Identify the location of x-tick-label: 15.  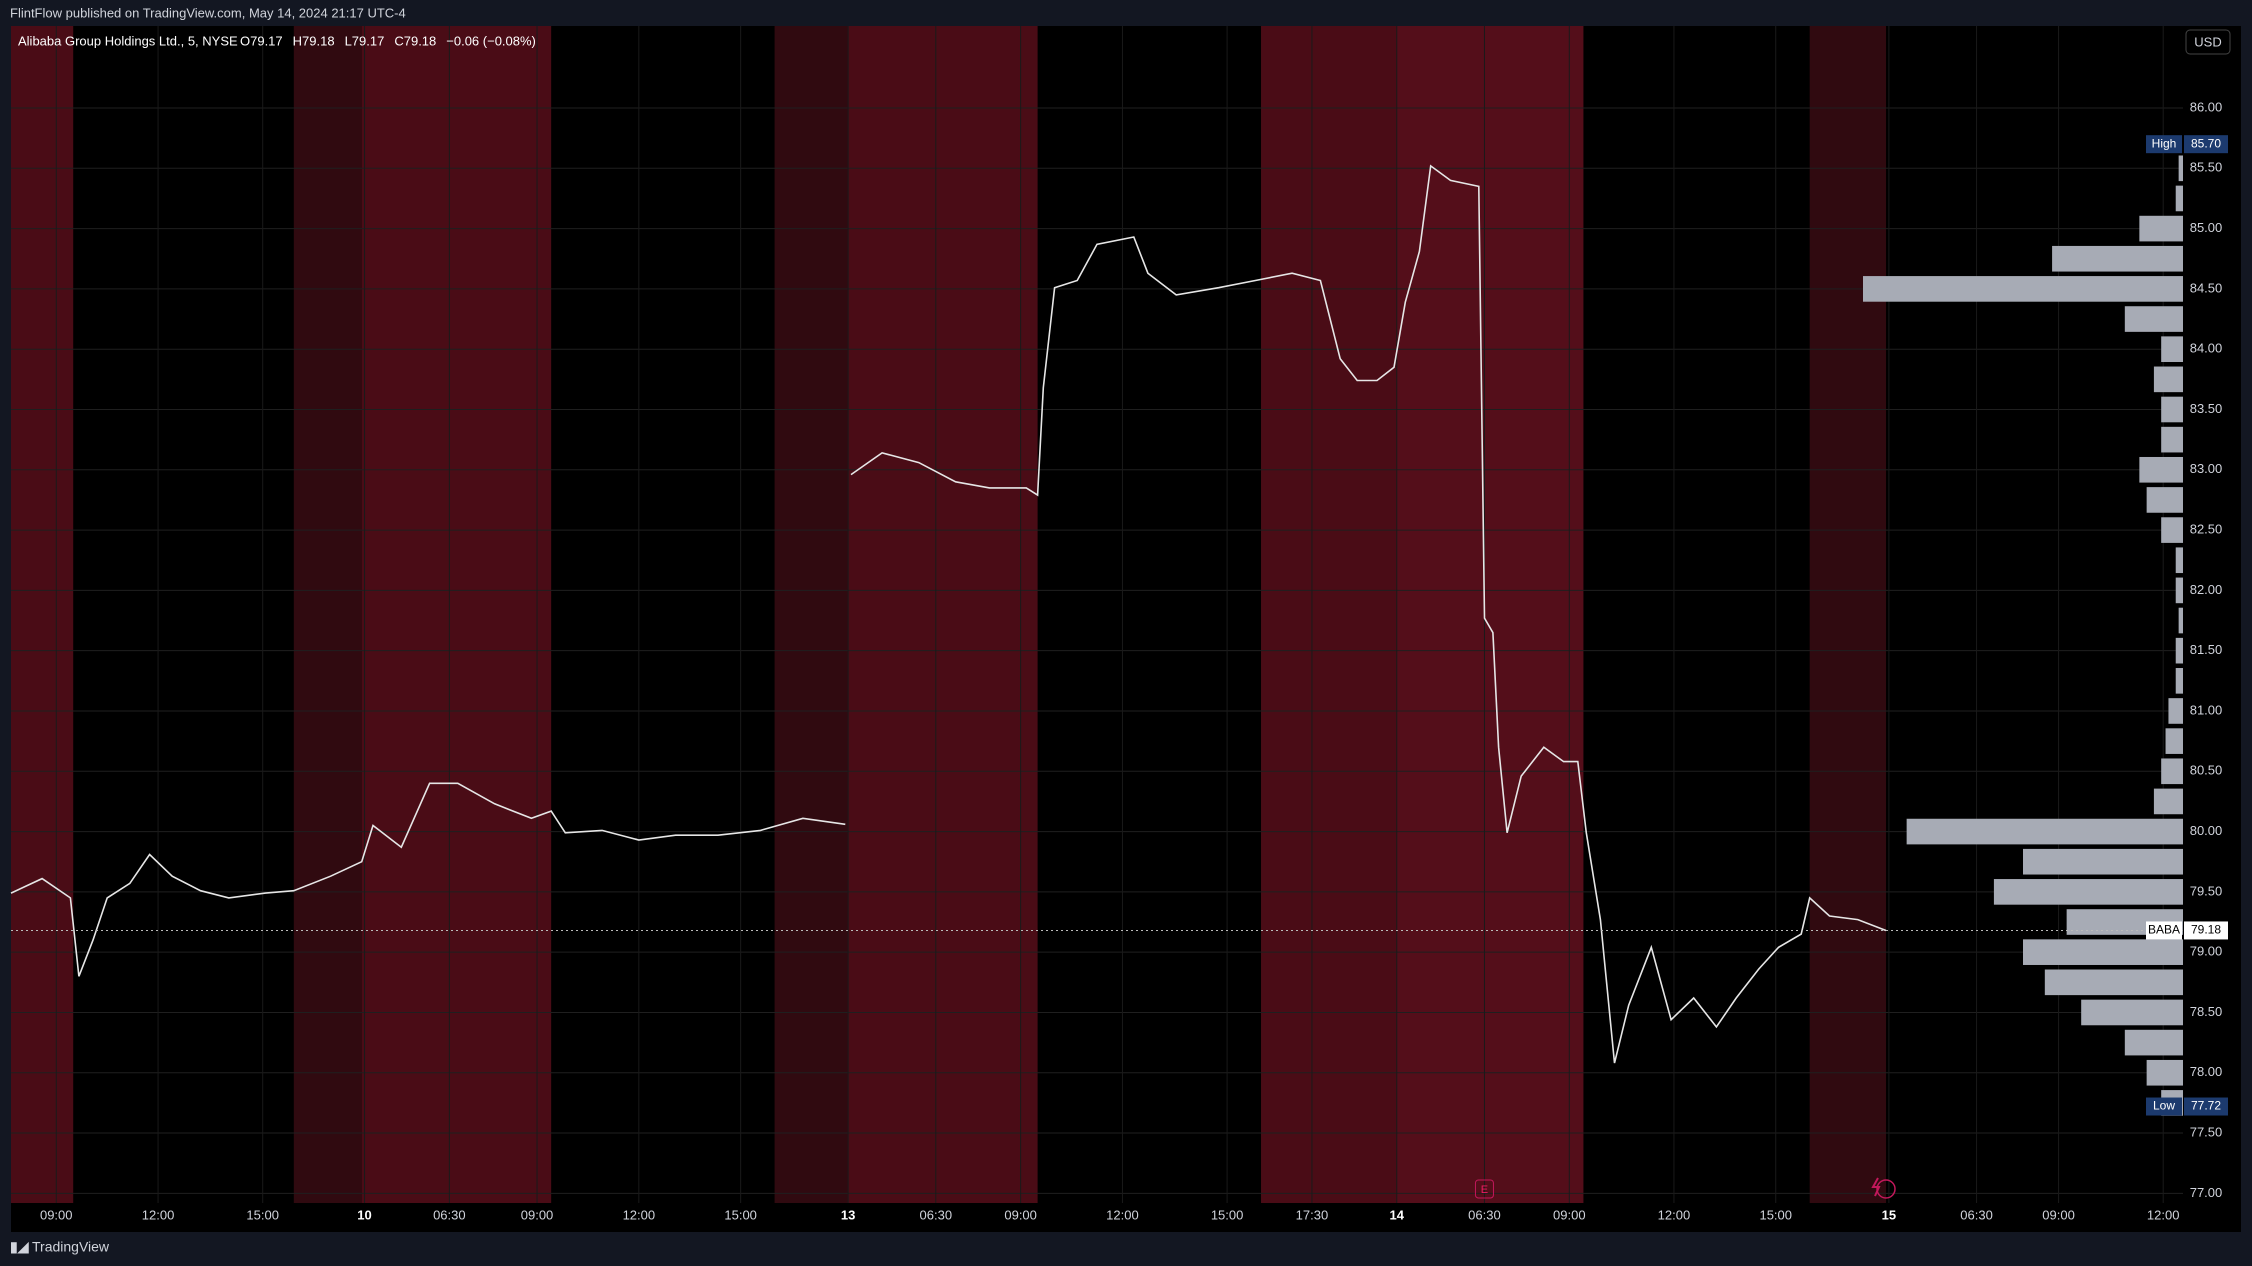
(1889, 1214).